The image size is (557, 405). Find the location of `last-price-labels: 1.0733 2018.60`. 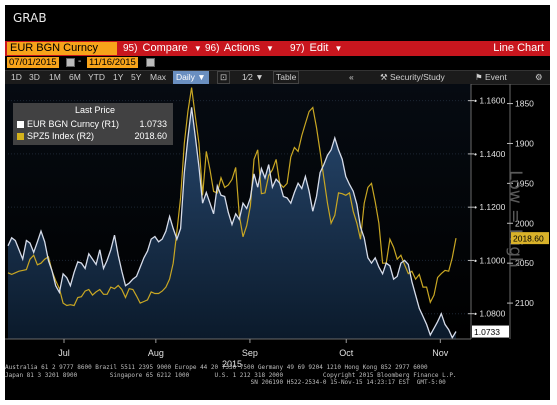

last-price-labels: 1.0733 2018.60 is located at coordinates (510, 285).